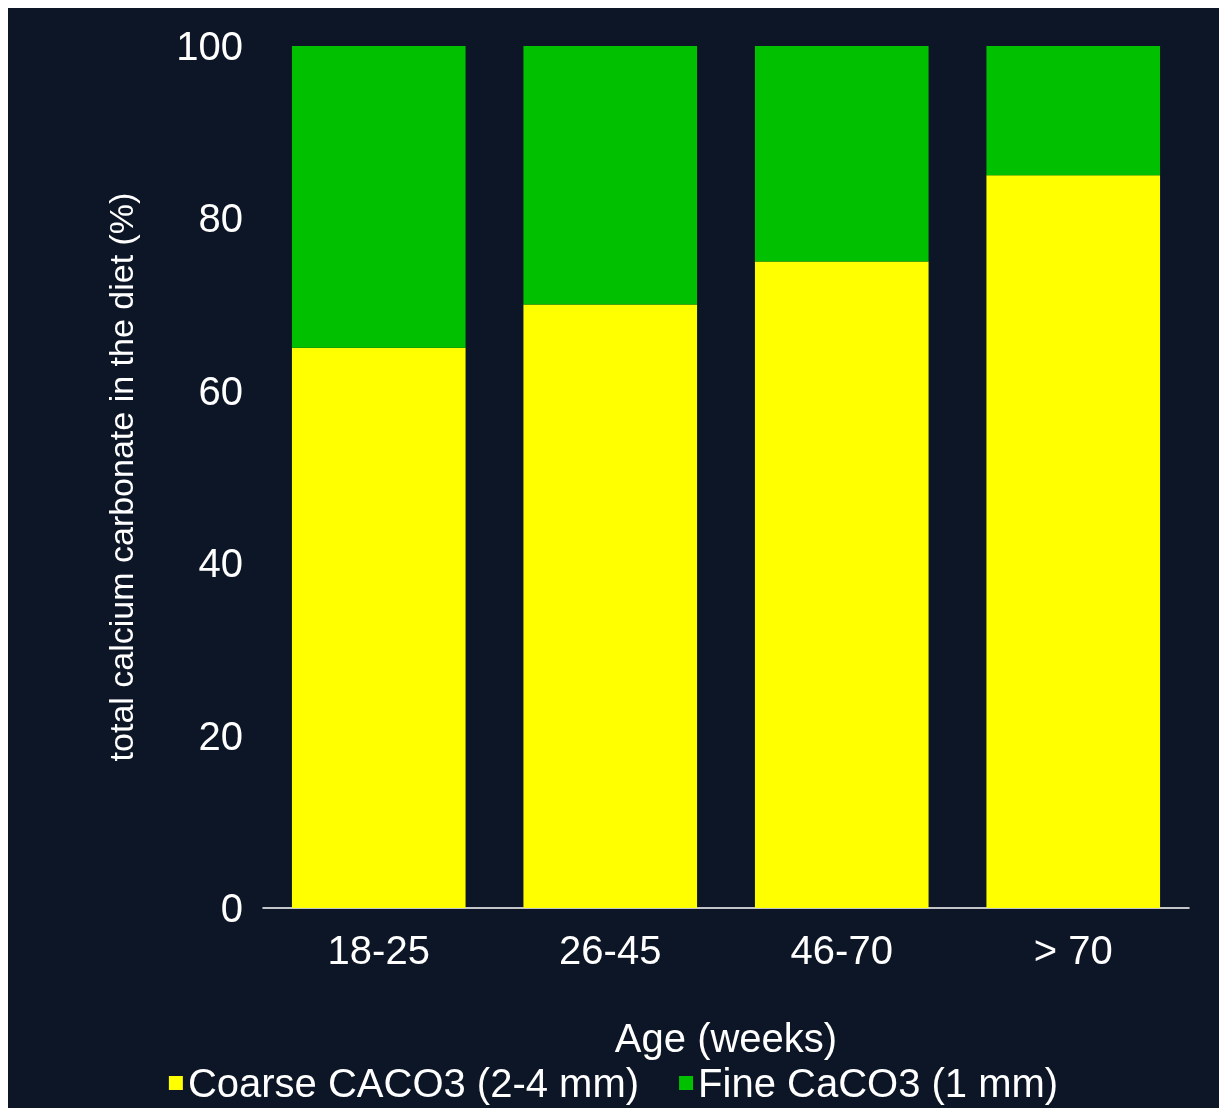  What do you see at coordinates (220, 218) in the screenshot?
I see `y-tick-label: 80` at bounding box center [220, 218].